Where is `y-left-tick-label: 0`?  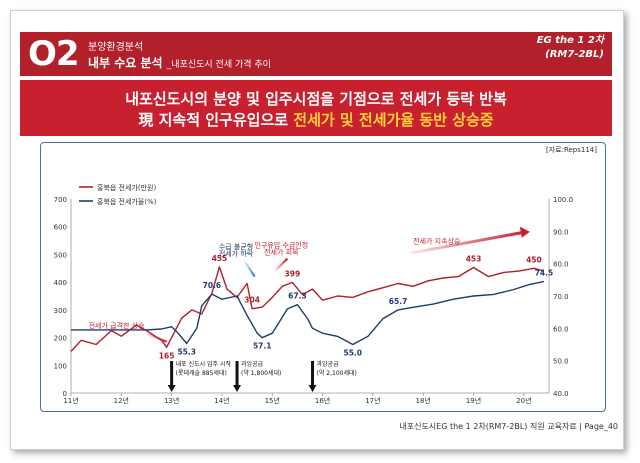
y-left-tick-label: 0 is located at coordinates (65, 394).